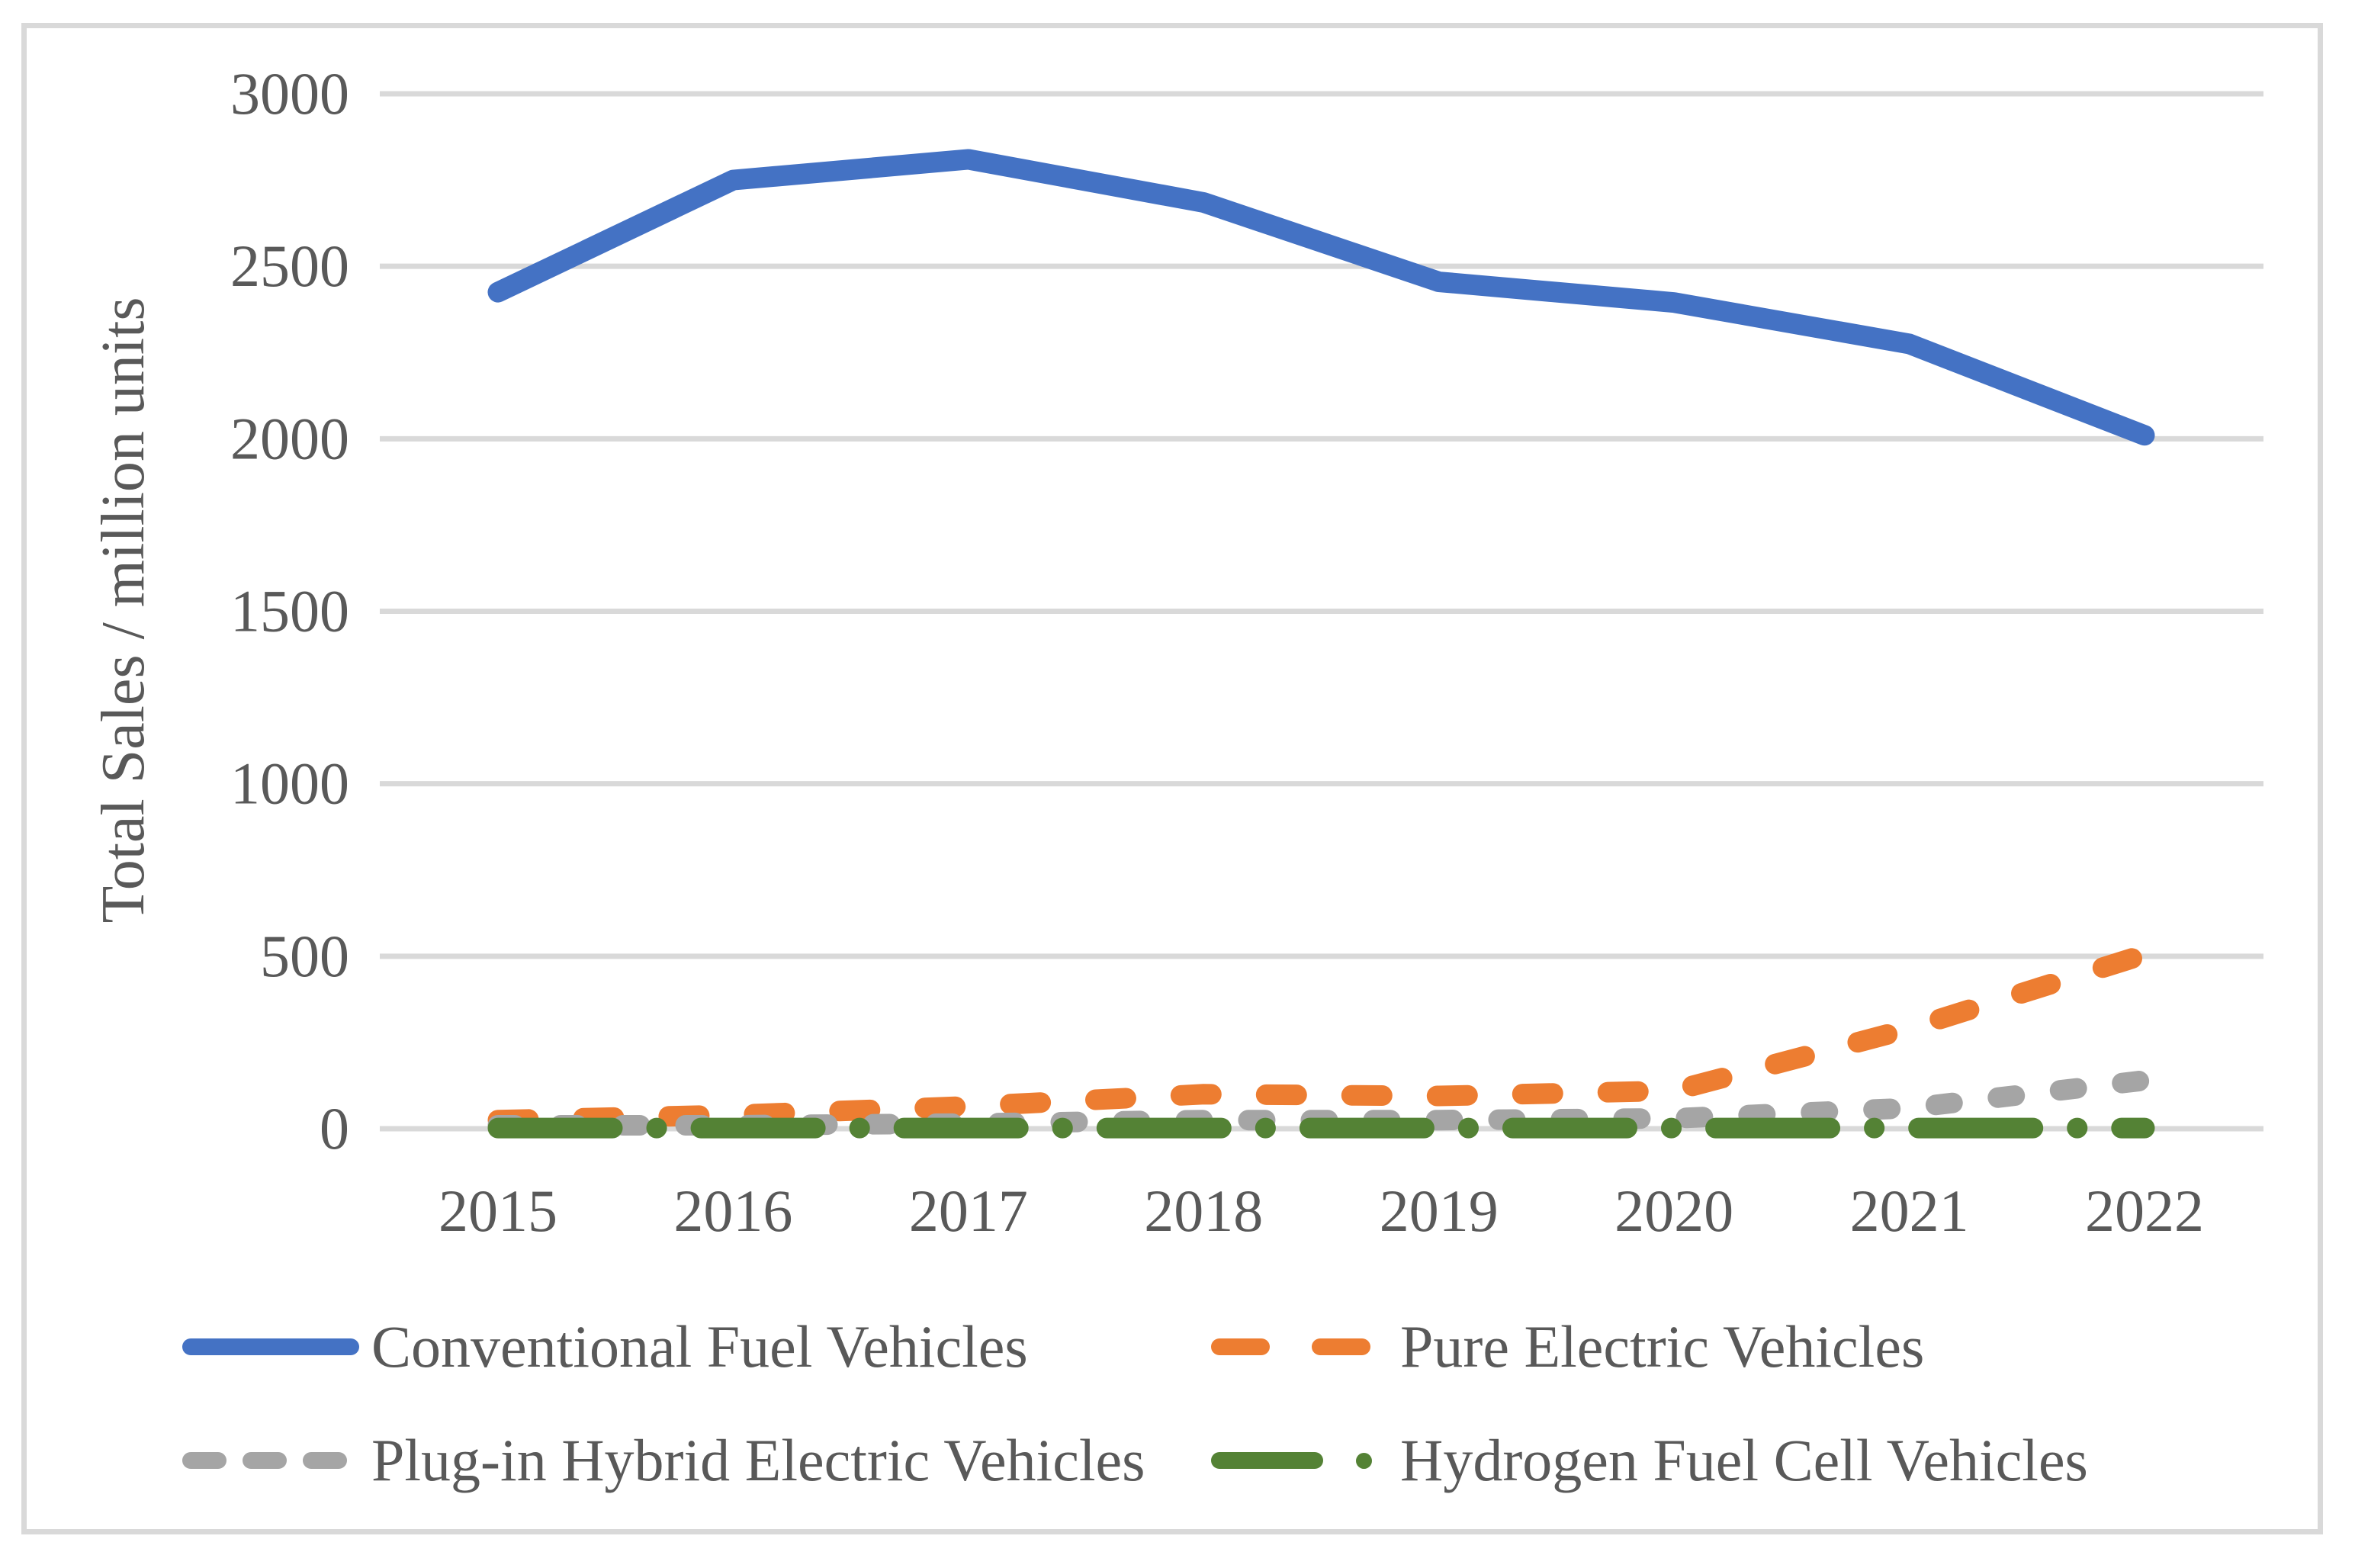 The image size is (2355, 1568). I want to click on x-tick-labels: 2015 2016 2017 2018 2019 2020 2021 2022, so click(1321, 1211).